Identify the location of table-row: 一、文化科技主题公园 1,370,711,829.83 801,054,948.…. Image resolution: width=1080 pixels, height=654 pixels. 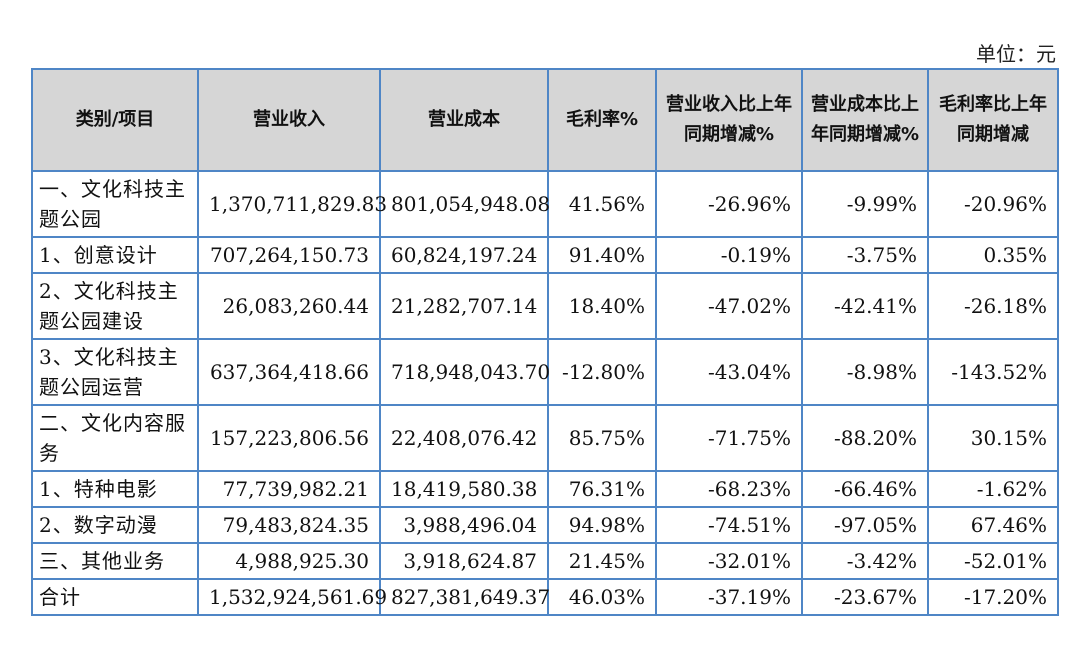
(545, 204).